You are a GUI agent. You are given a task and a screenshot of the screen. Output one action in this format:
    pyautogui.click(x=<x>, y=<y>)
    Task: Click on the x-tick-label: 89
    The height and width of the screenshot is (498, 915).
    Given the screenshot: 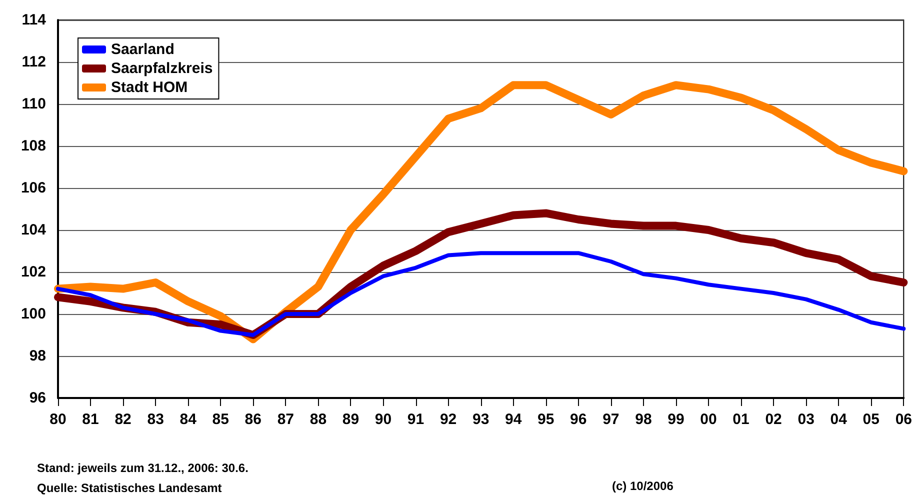 What is the action you would take?
    pyautogui.click(x=351, y=419)
    